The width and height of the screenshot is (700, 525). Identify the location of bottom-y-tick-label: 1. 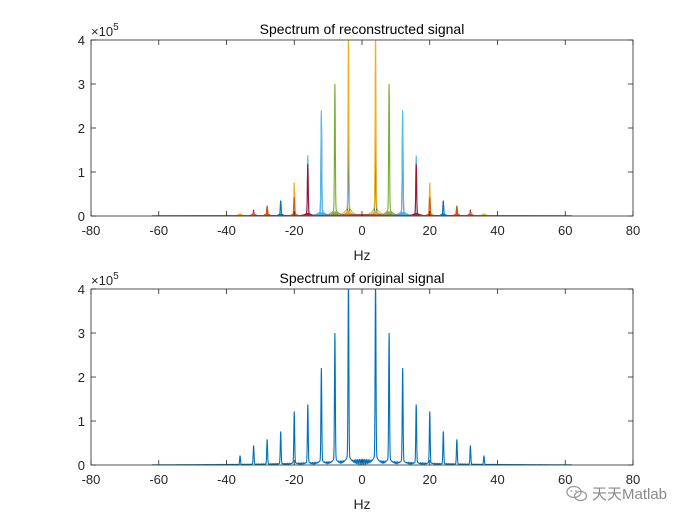
(81, 421).